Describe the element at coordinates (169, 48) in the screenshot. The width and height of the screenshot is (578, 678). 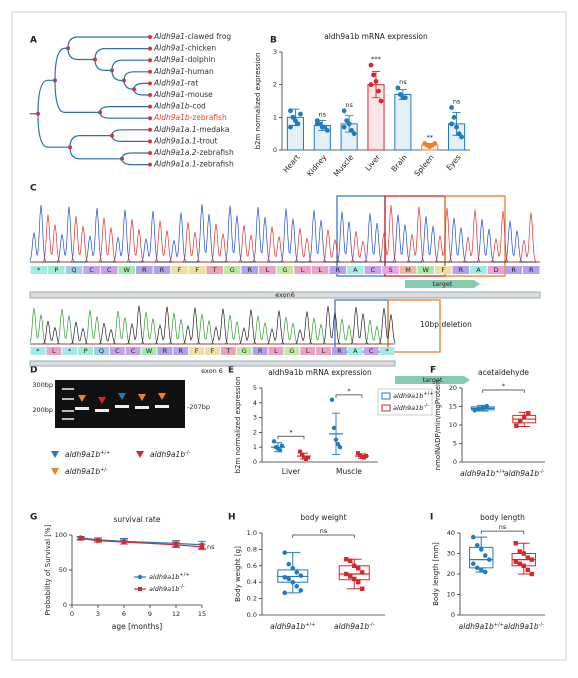
I see `gene: Aldh9a1` at that location.